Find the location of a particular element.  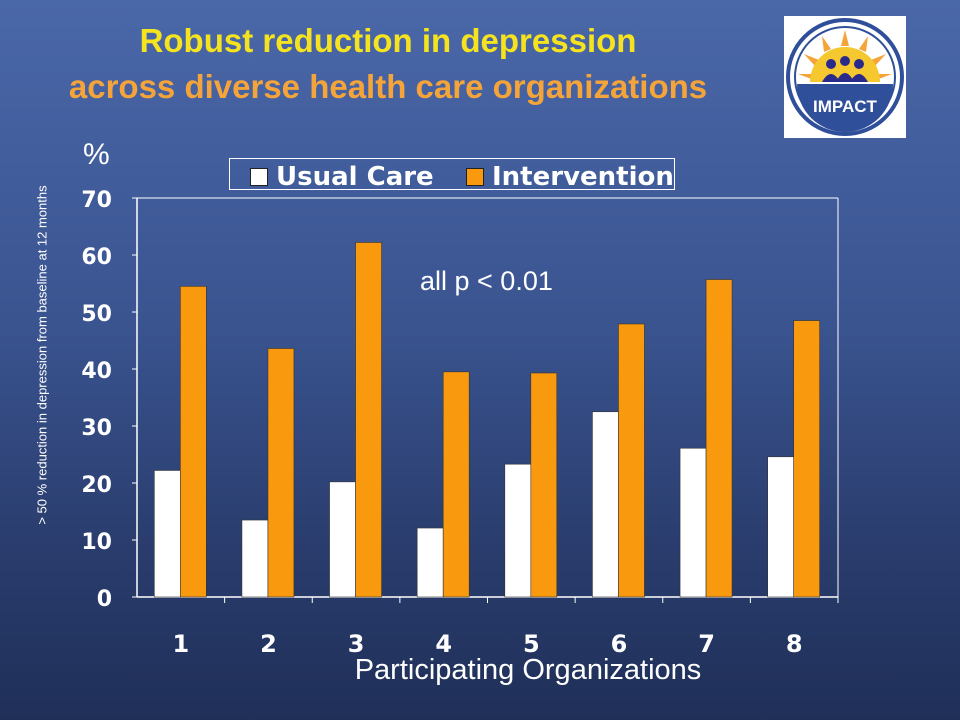

legend-swatch-usual-care is located at coordinates (259, 177).